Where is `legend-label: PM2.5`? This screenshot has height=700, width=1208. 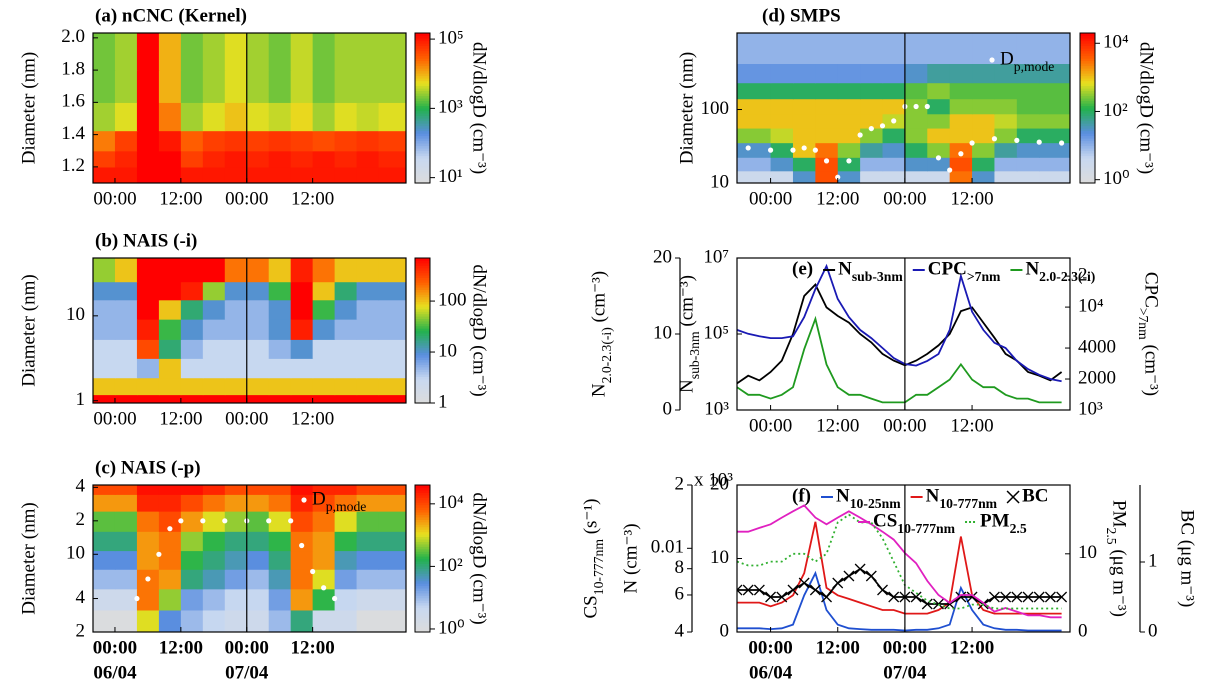 legend-label: PM2.5 is located at coordinates (1003, 522).